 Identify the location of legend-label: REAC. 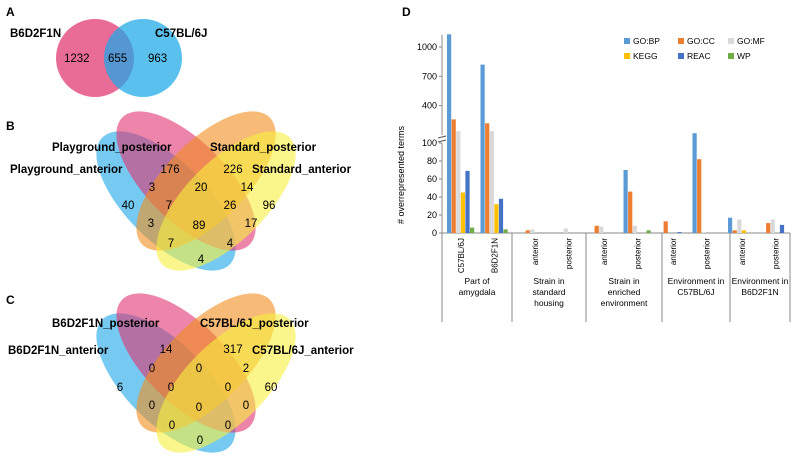
(699, 56).